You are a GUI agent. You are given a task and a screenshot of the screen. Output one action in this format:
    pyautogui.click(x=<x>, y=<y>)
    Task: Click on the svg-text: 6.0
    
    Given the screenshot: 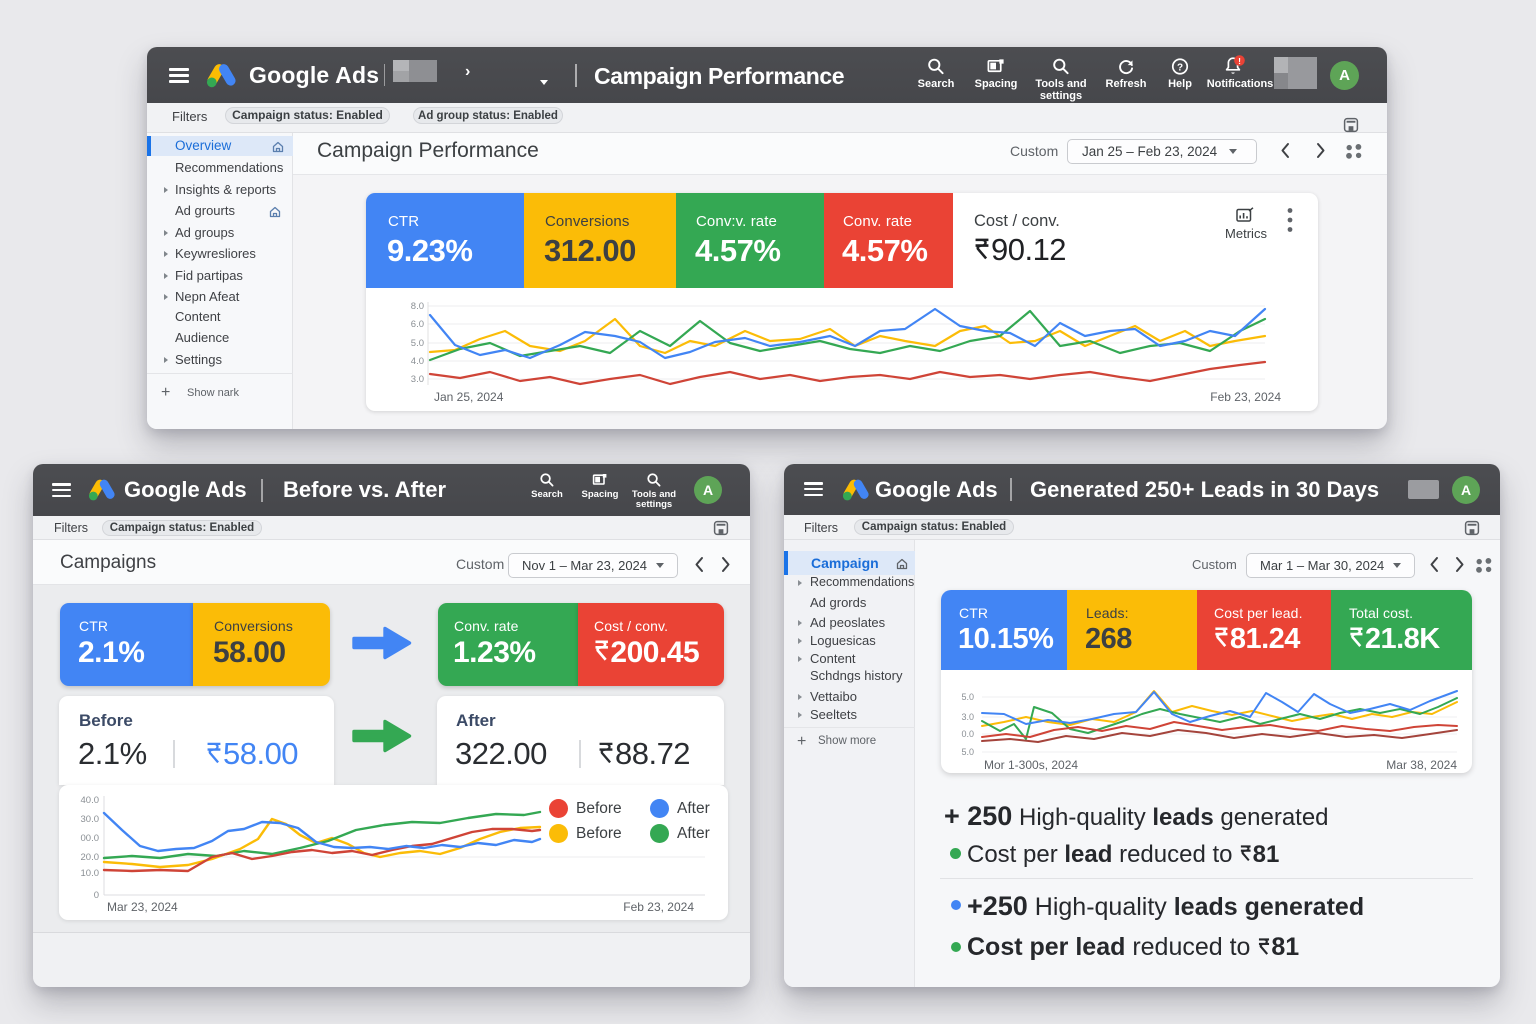 What is the action you would take?
    pyautogui.click(x=417, y=324)
    